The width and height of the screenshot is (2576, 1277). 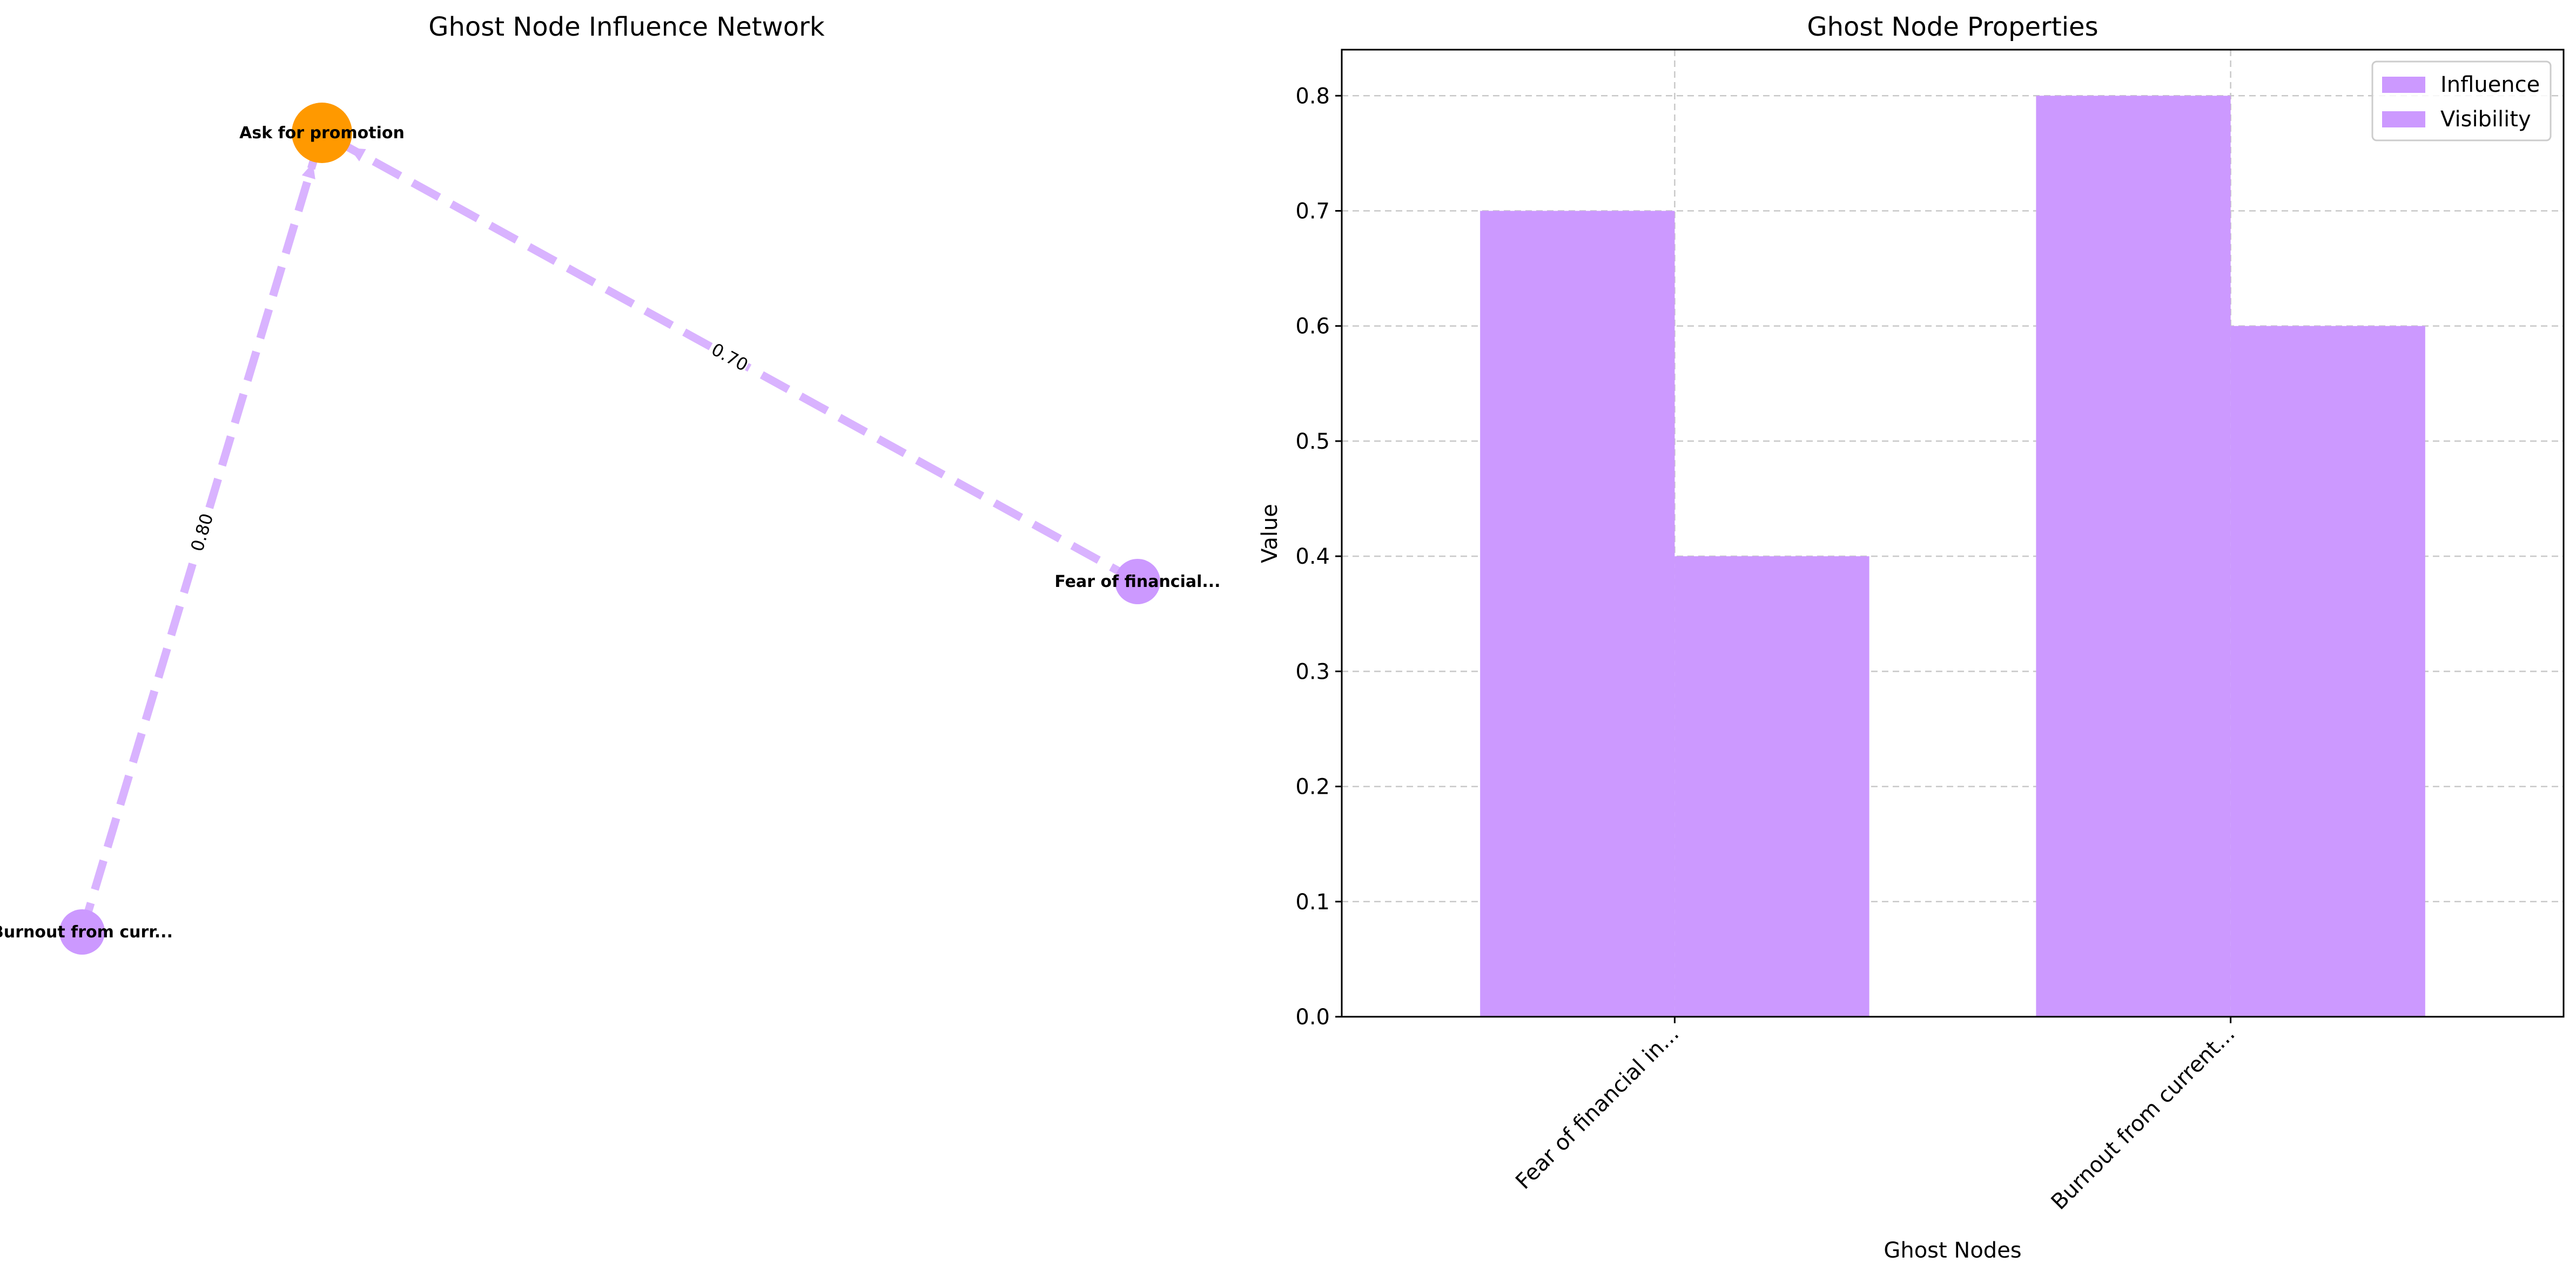 I want to click on edge-weight-label: 0.80, so click(x=203, y=532).